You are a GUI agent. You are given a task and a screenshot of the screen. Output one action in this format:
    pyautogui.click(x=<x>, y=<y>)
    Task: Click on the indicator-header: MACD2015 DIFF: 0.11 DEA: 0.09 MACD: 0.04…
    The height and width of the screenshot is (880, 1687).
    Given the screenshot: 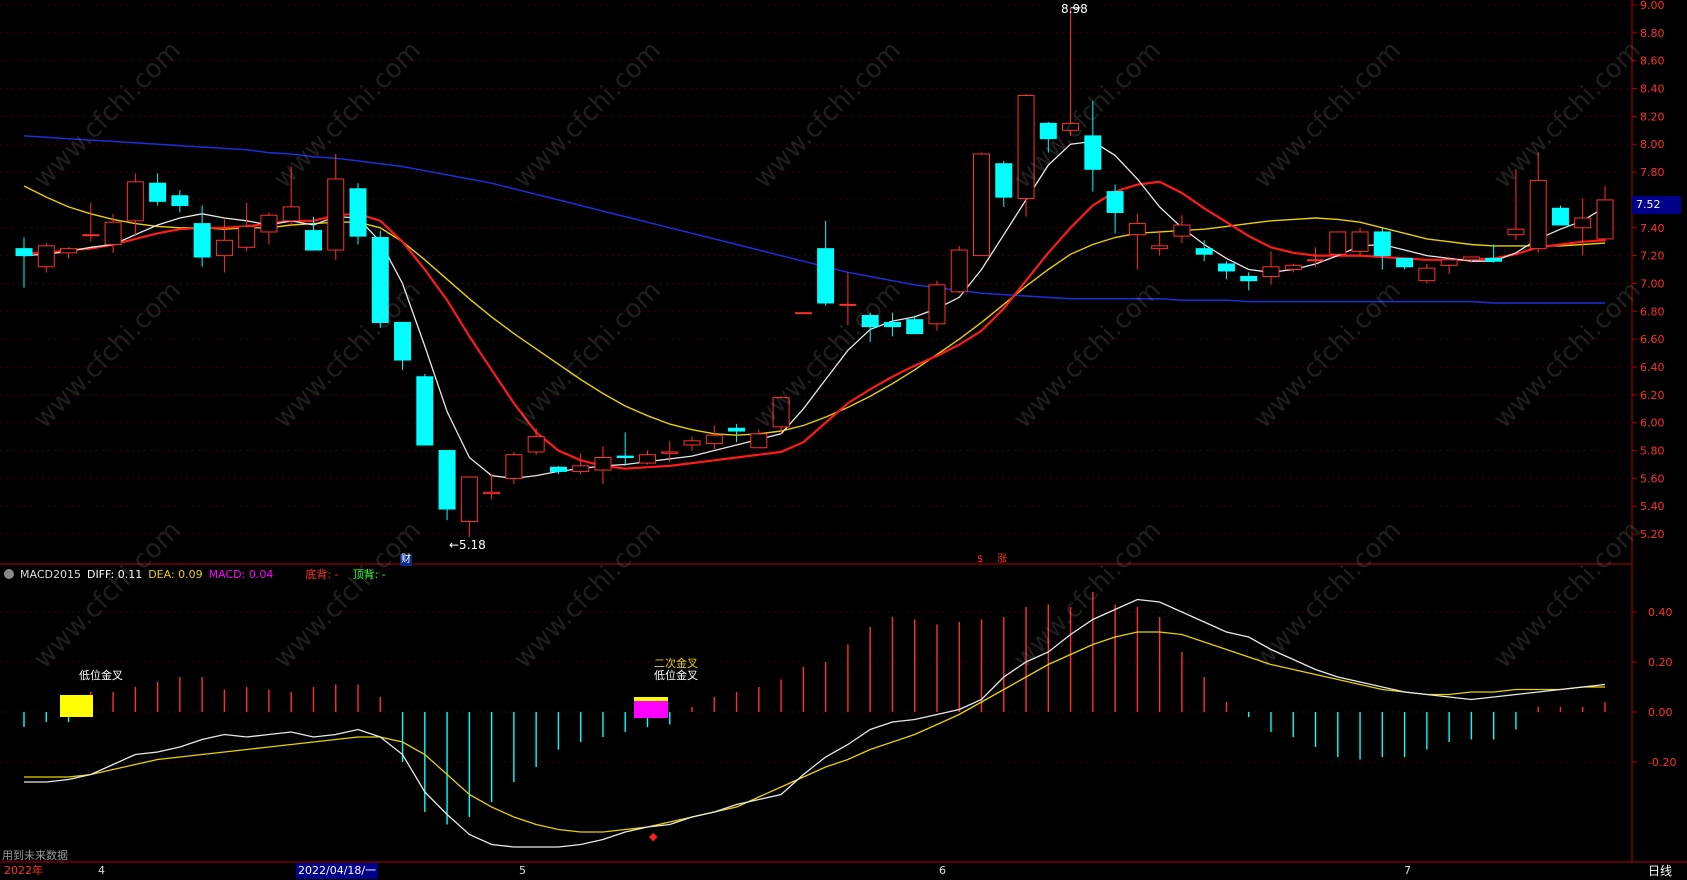 What is the action you would take?
    pyautogui.click(x=193, y=574)
    